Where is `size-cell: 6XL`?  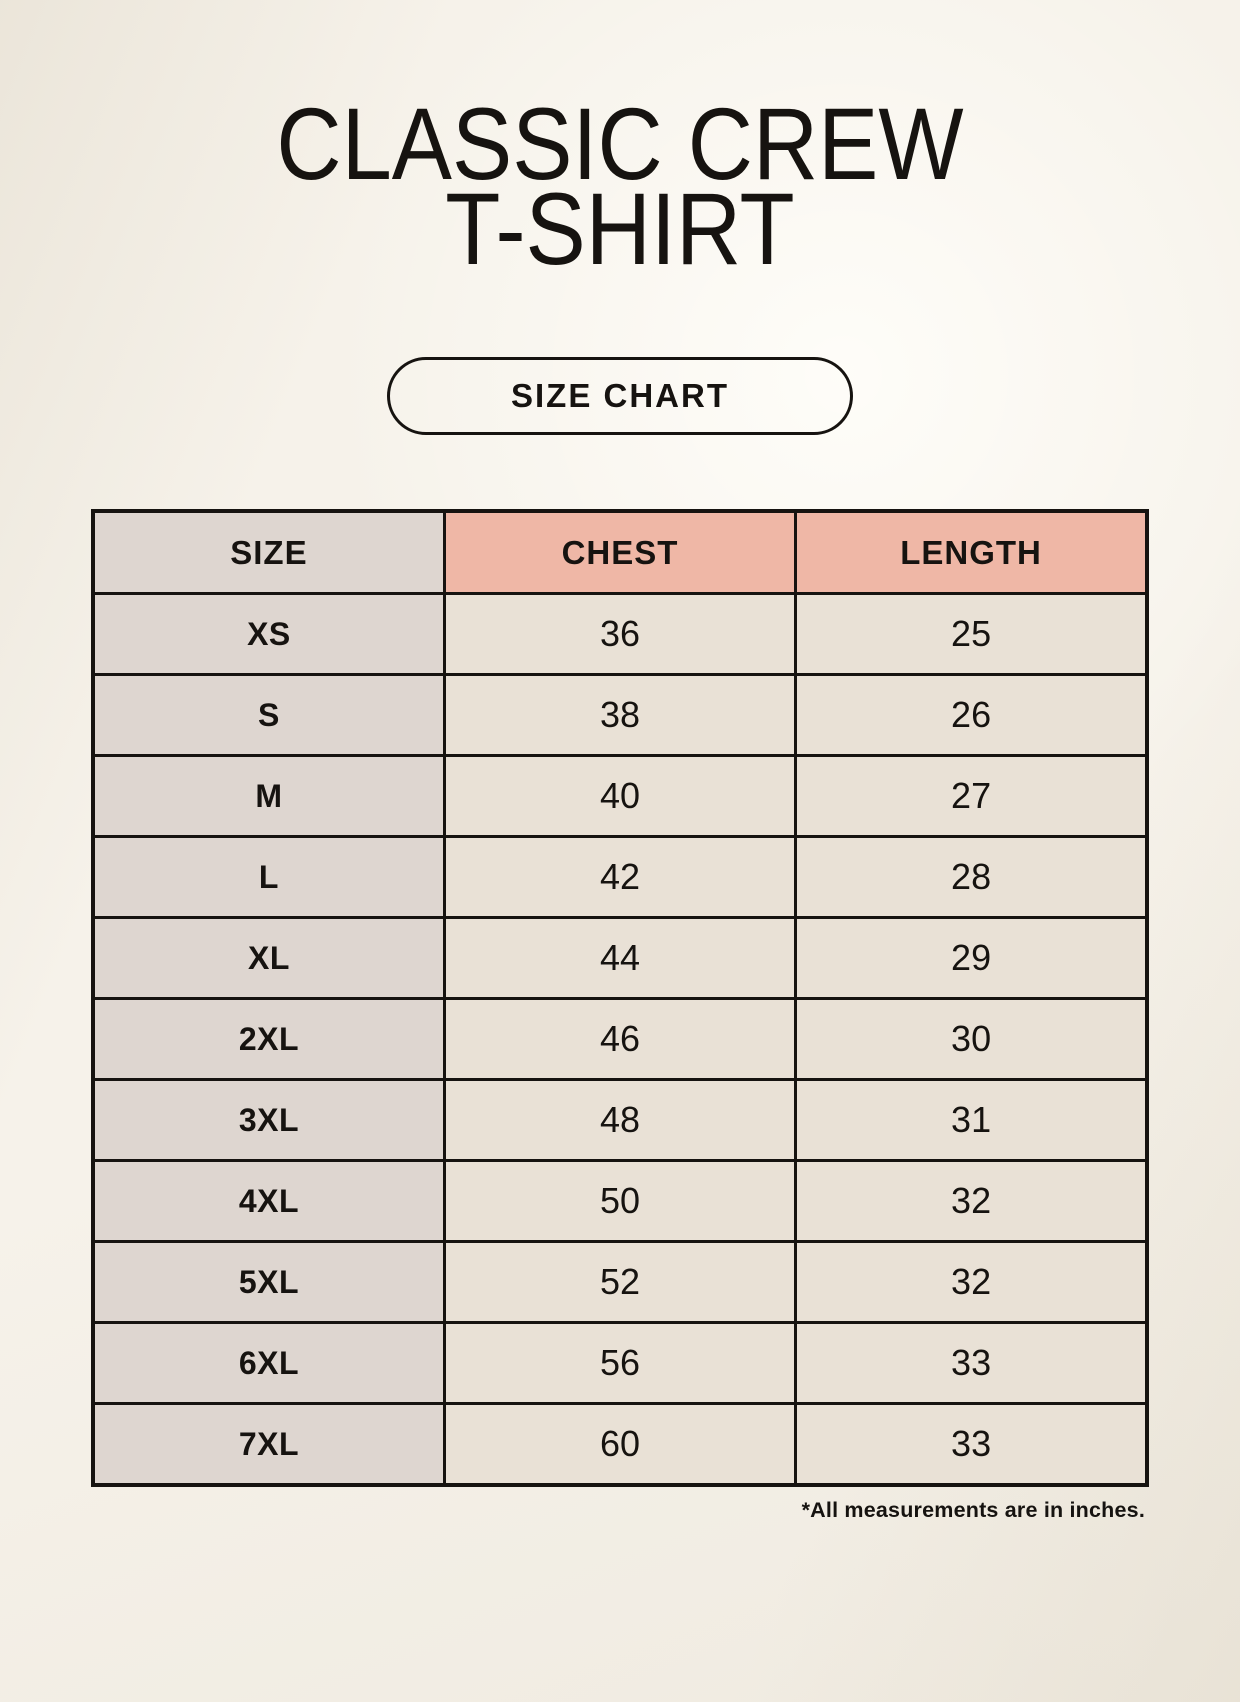 size-cell: 6XL is located at coordinates (268, 1363).